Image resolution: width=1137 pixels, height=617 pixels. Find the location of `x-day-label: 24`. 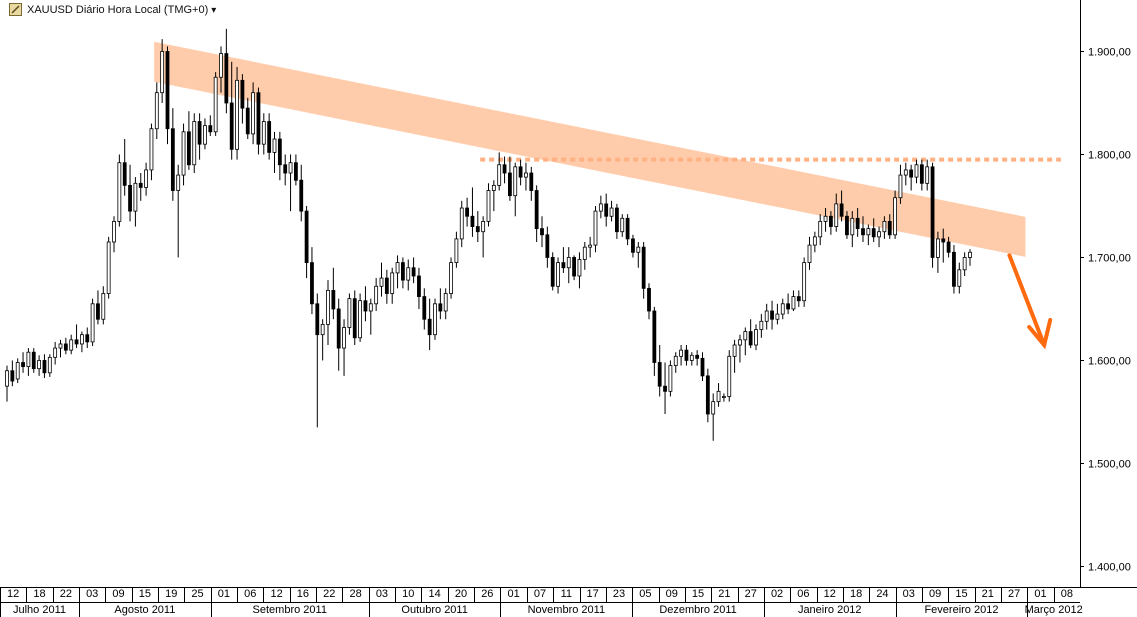

x-day-label: 24 is located at coordinates (882, 594).